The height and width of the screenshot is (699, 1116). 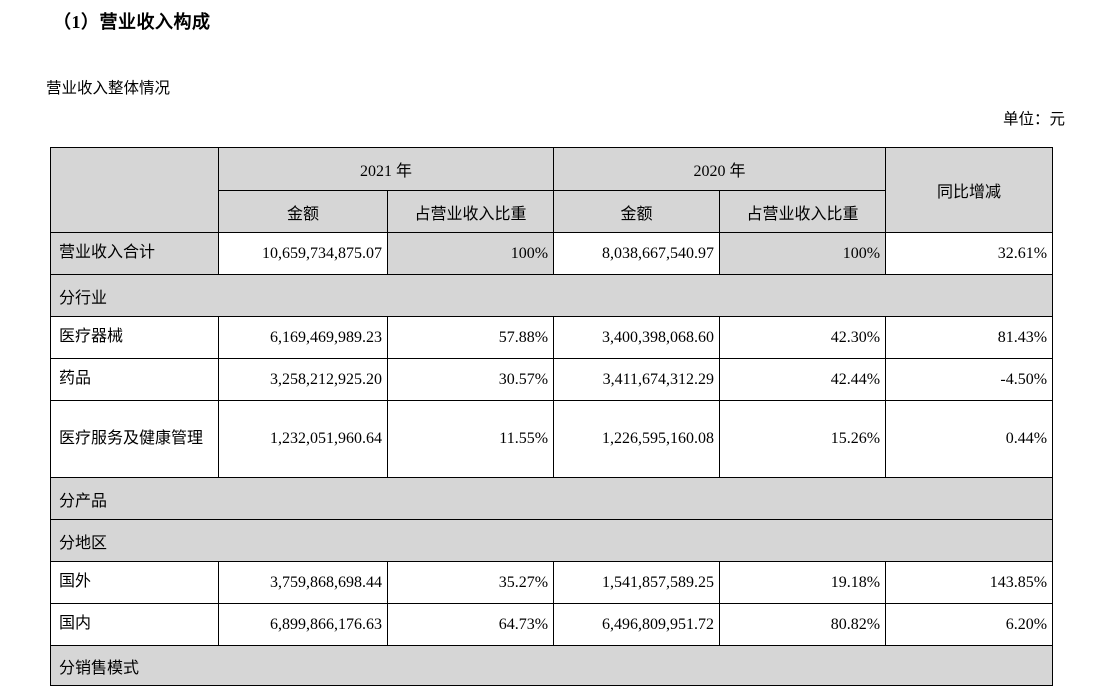 I want to click on row-label-cell: 药品, so click(x=134, y=379).